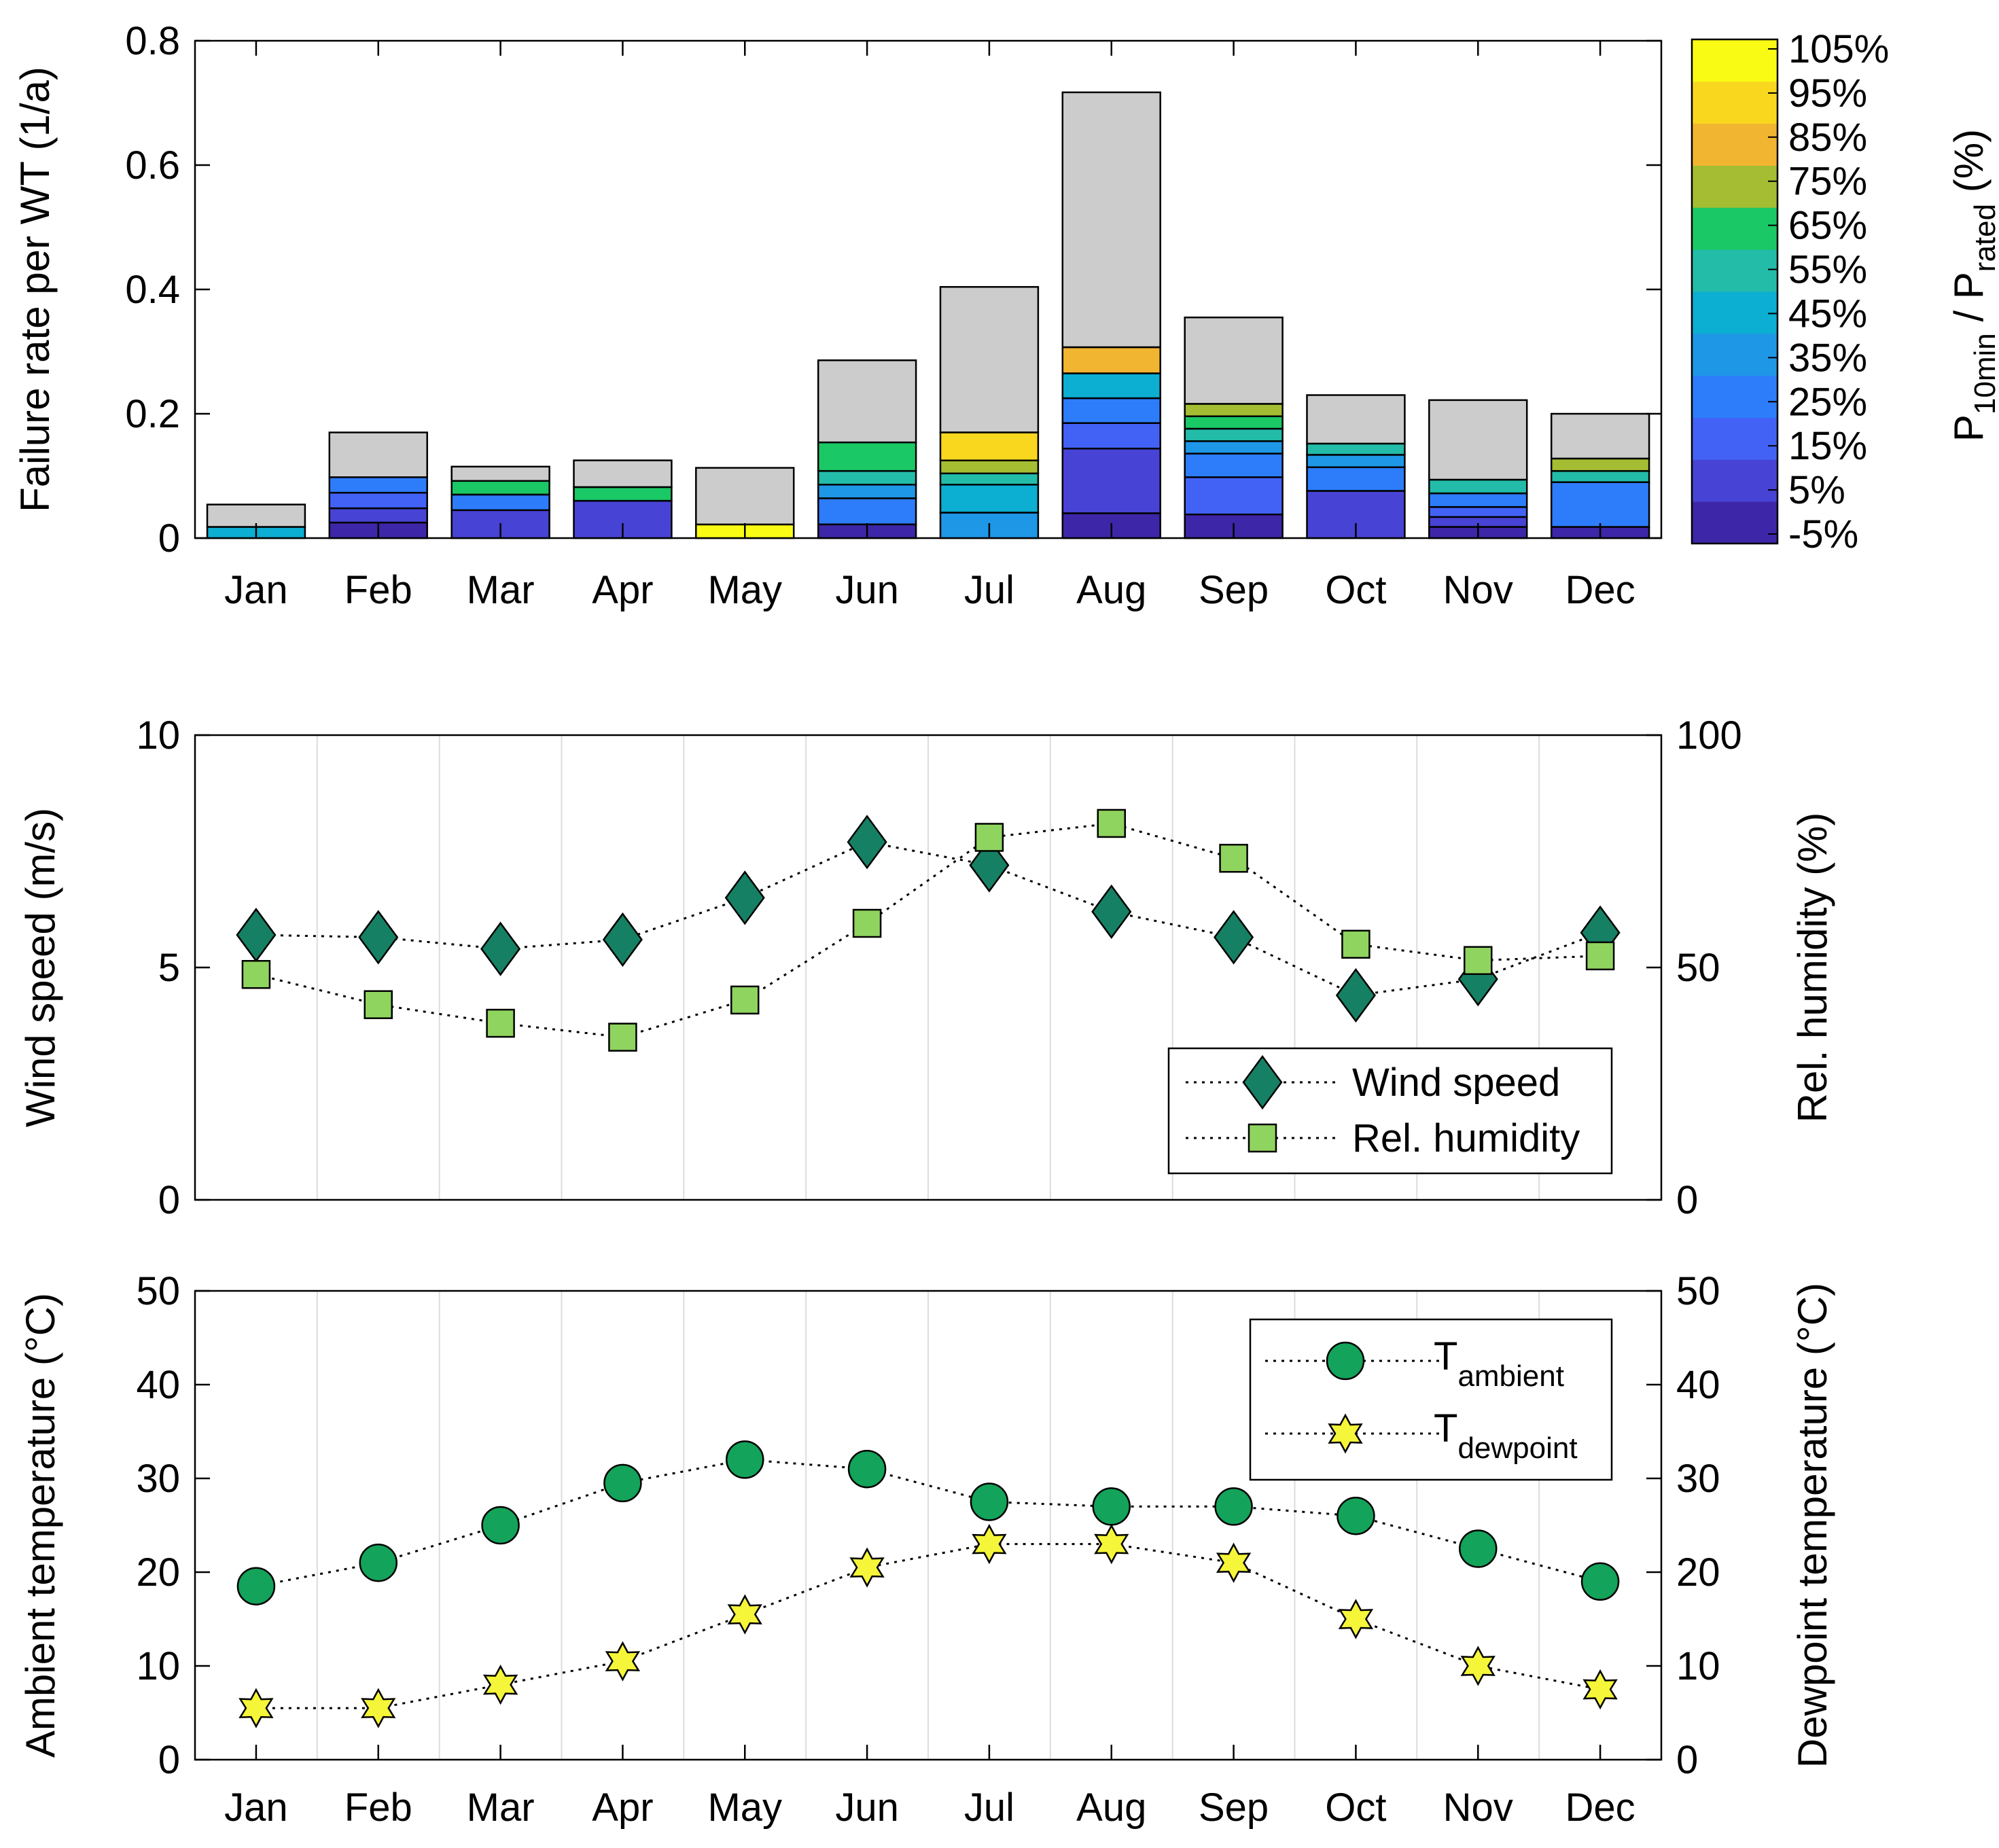 The image size is (1999, 1848). What do you see at coordinates (173, 1525) in the screenshot?
I see `ambient-y-ticks: 0 10 20 30 40 50` at bounding box center [173, 1525].